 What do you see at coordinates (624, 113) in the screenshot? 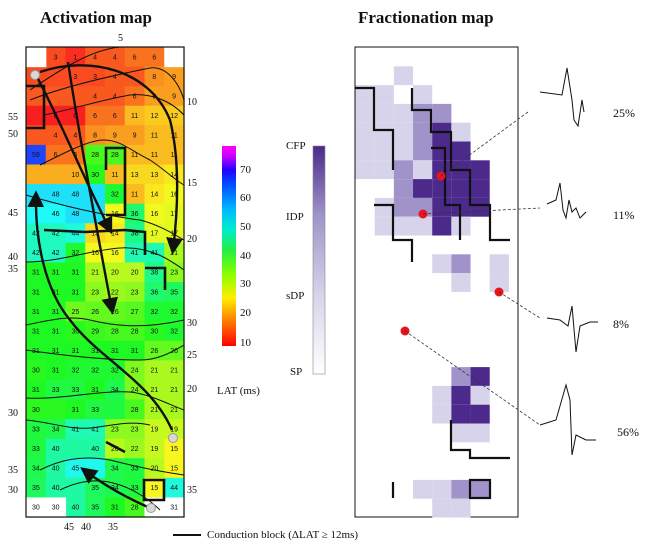
I see `percent-cfp: 25%` at bounding box center [624, 113].